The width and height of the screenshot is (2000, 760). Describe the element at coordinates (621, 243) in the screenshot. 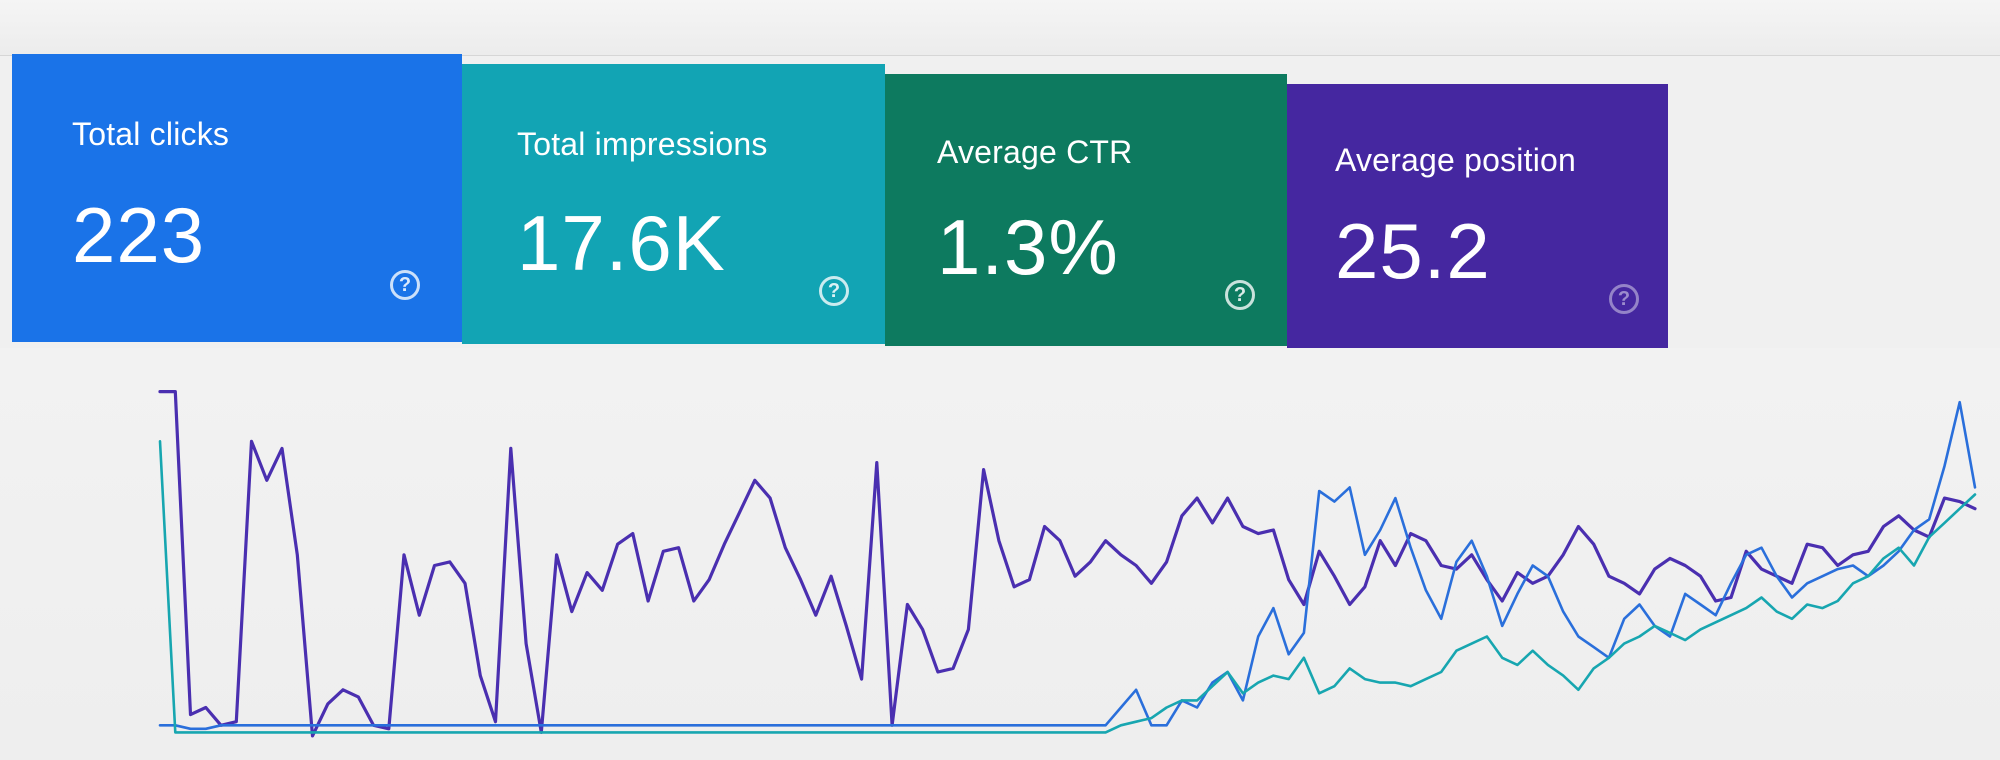

I see `total-impressions-value: 17.6K` at that location.